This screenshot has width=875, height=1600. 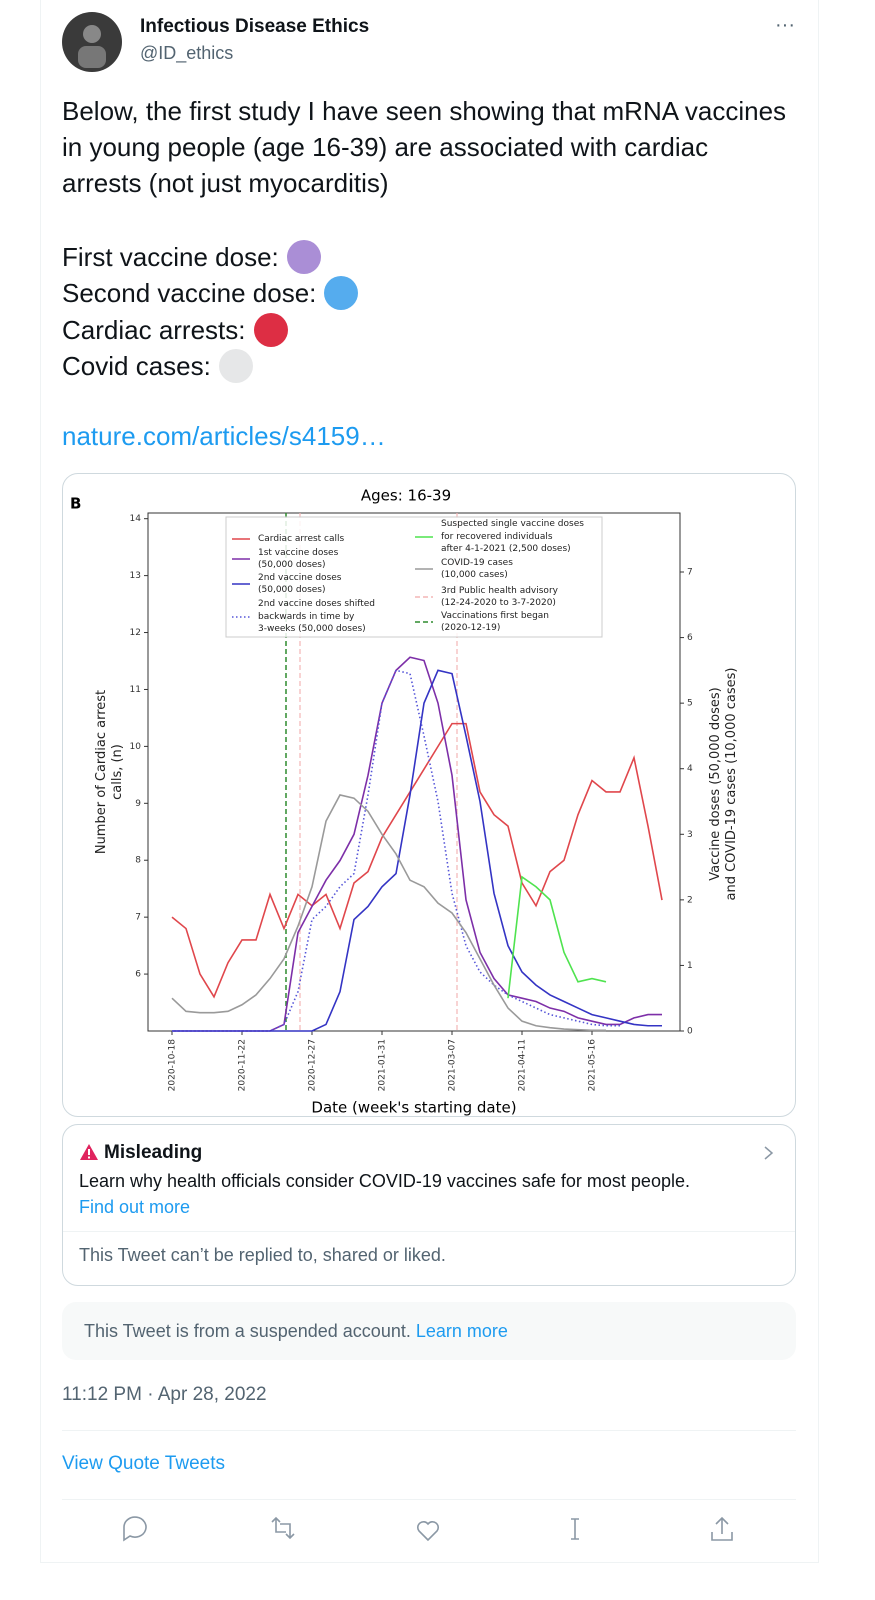 I want to click on y2-tick-label: 3, so click(x=690, y=835).